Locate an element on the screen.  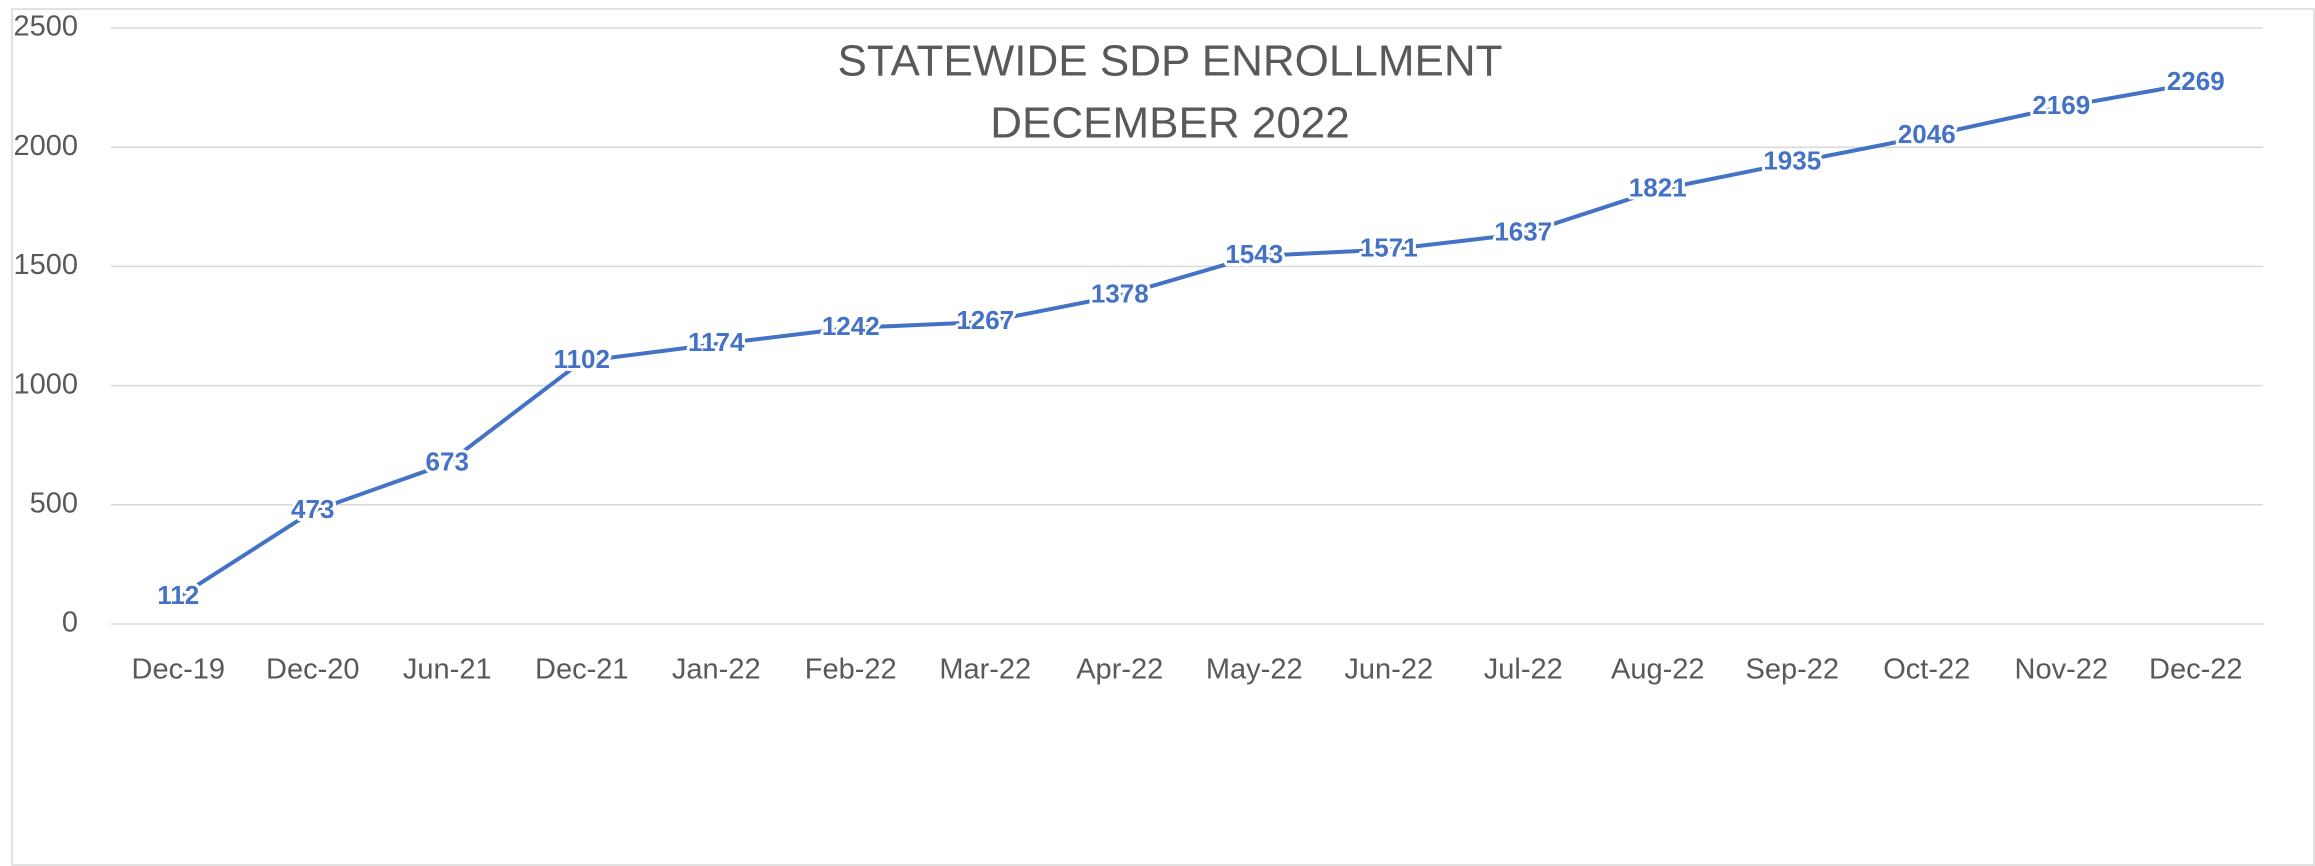
x-tick-label: Sep-22 is located at coordinates (1792, 670).